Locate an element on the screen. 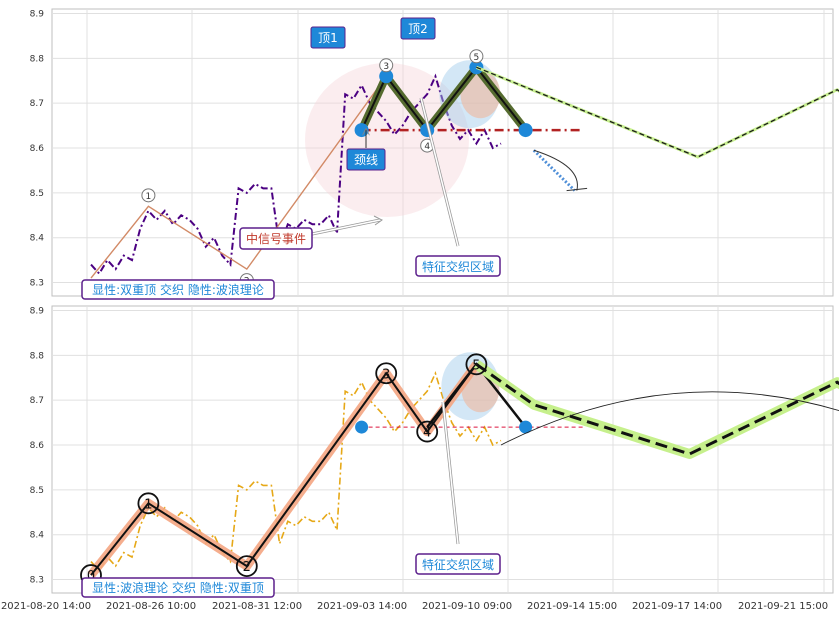 The height and width of the screenshot is (618, 839). wave-point-label: 2 is located at coordinates (247, 567).